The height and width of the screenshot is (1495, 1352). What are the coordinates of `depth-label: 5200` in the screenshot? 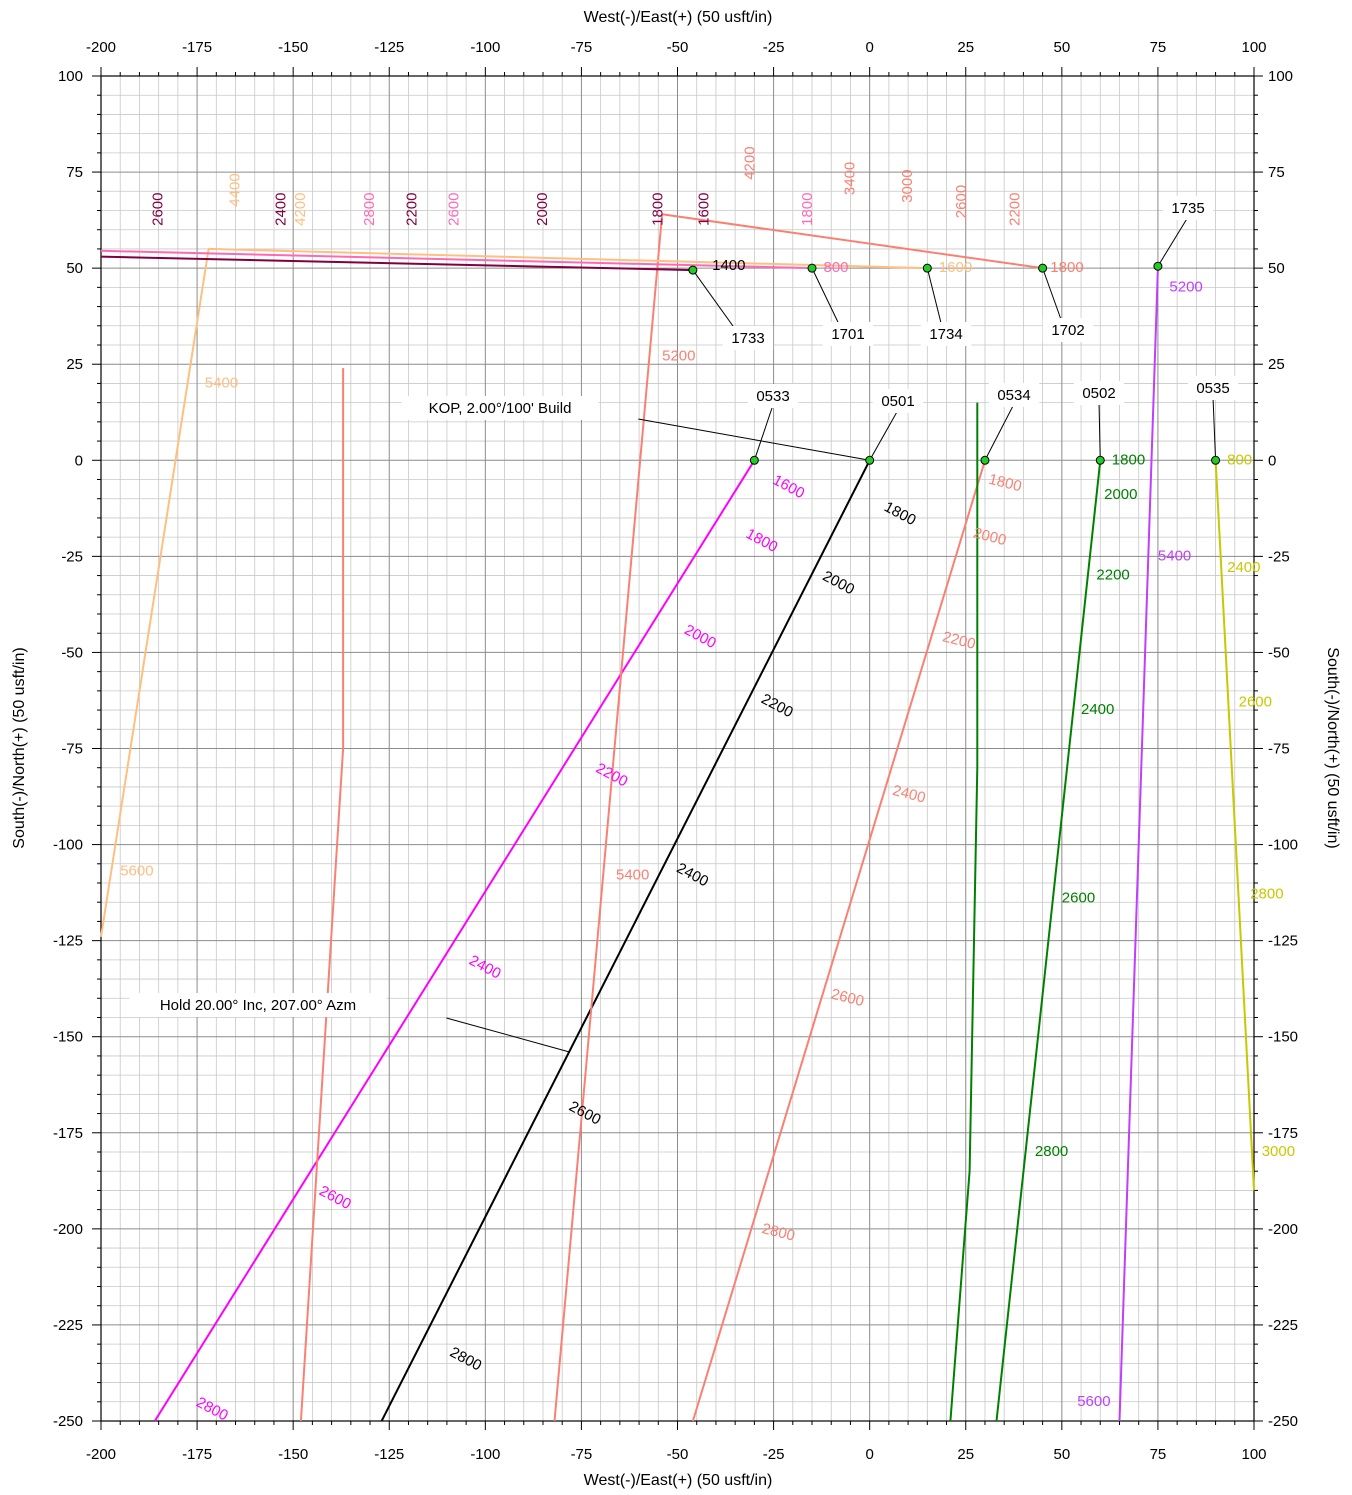 It's located at (678, 355).